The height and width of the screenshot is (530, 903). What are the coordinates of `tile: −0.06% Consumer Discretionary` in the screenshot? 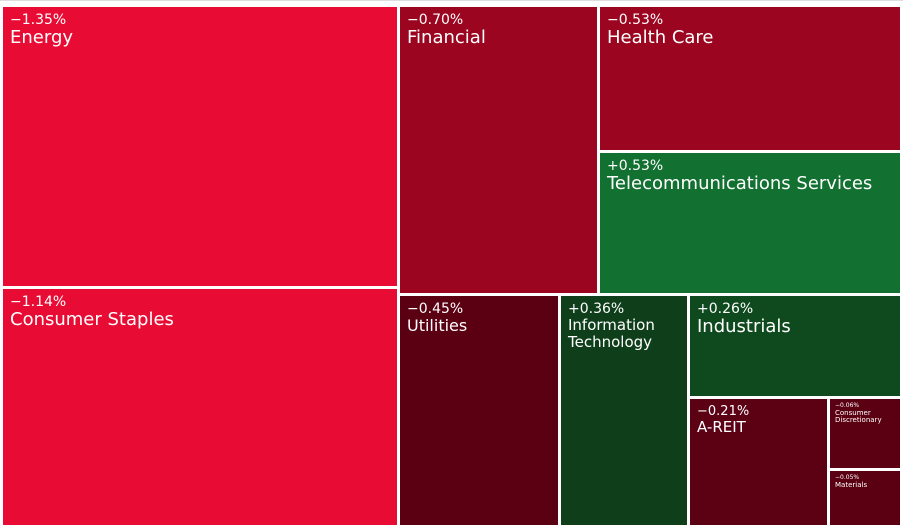 It's located at (865, 433).